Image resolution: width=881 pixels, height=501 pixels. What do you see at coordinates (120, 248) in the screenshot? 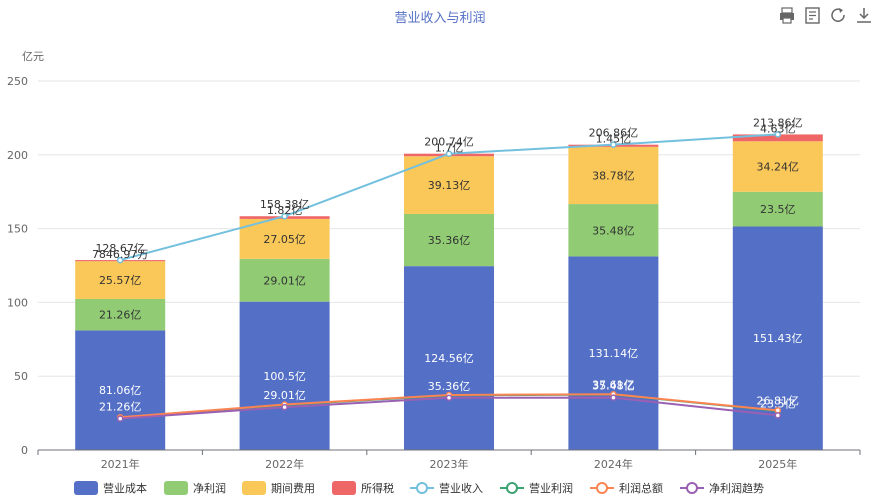
I see `line-point-label: 128.67亿` at bounding box center [120, 248].